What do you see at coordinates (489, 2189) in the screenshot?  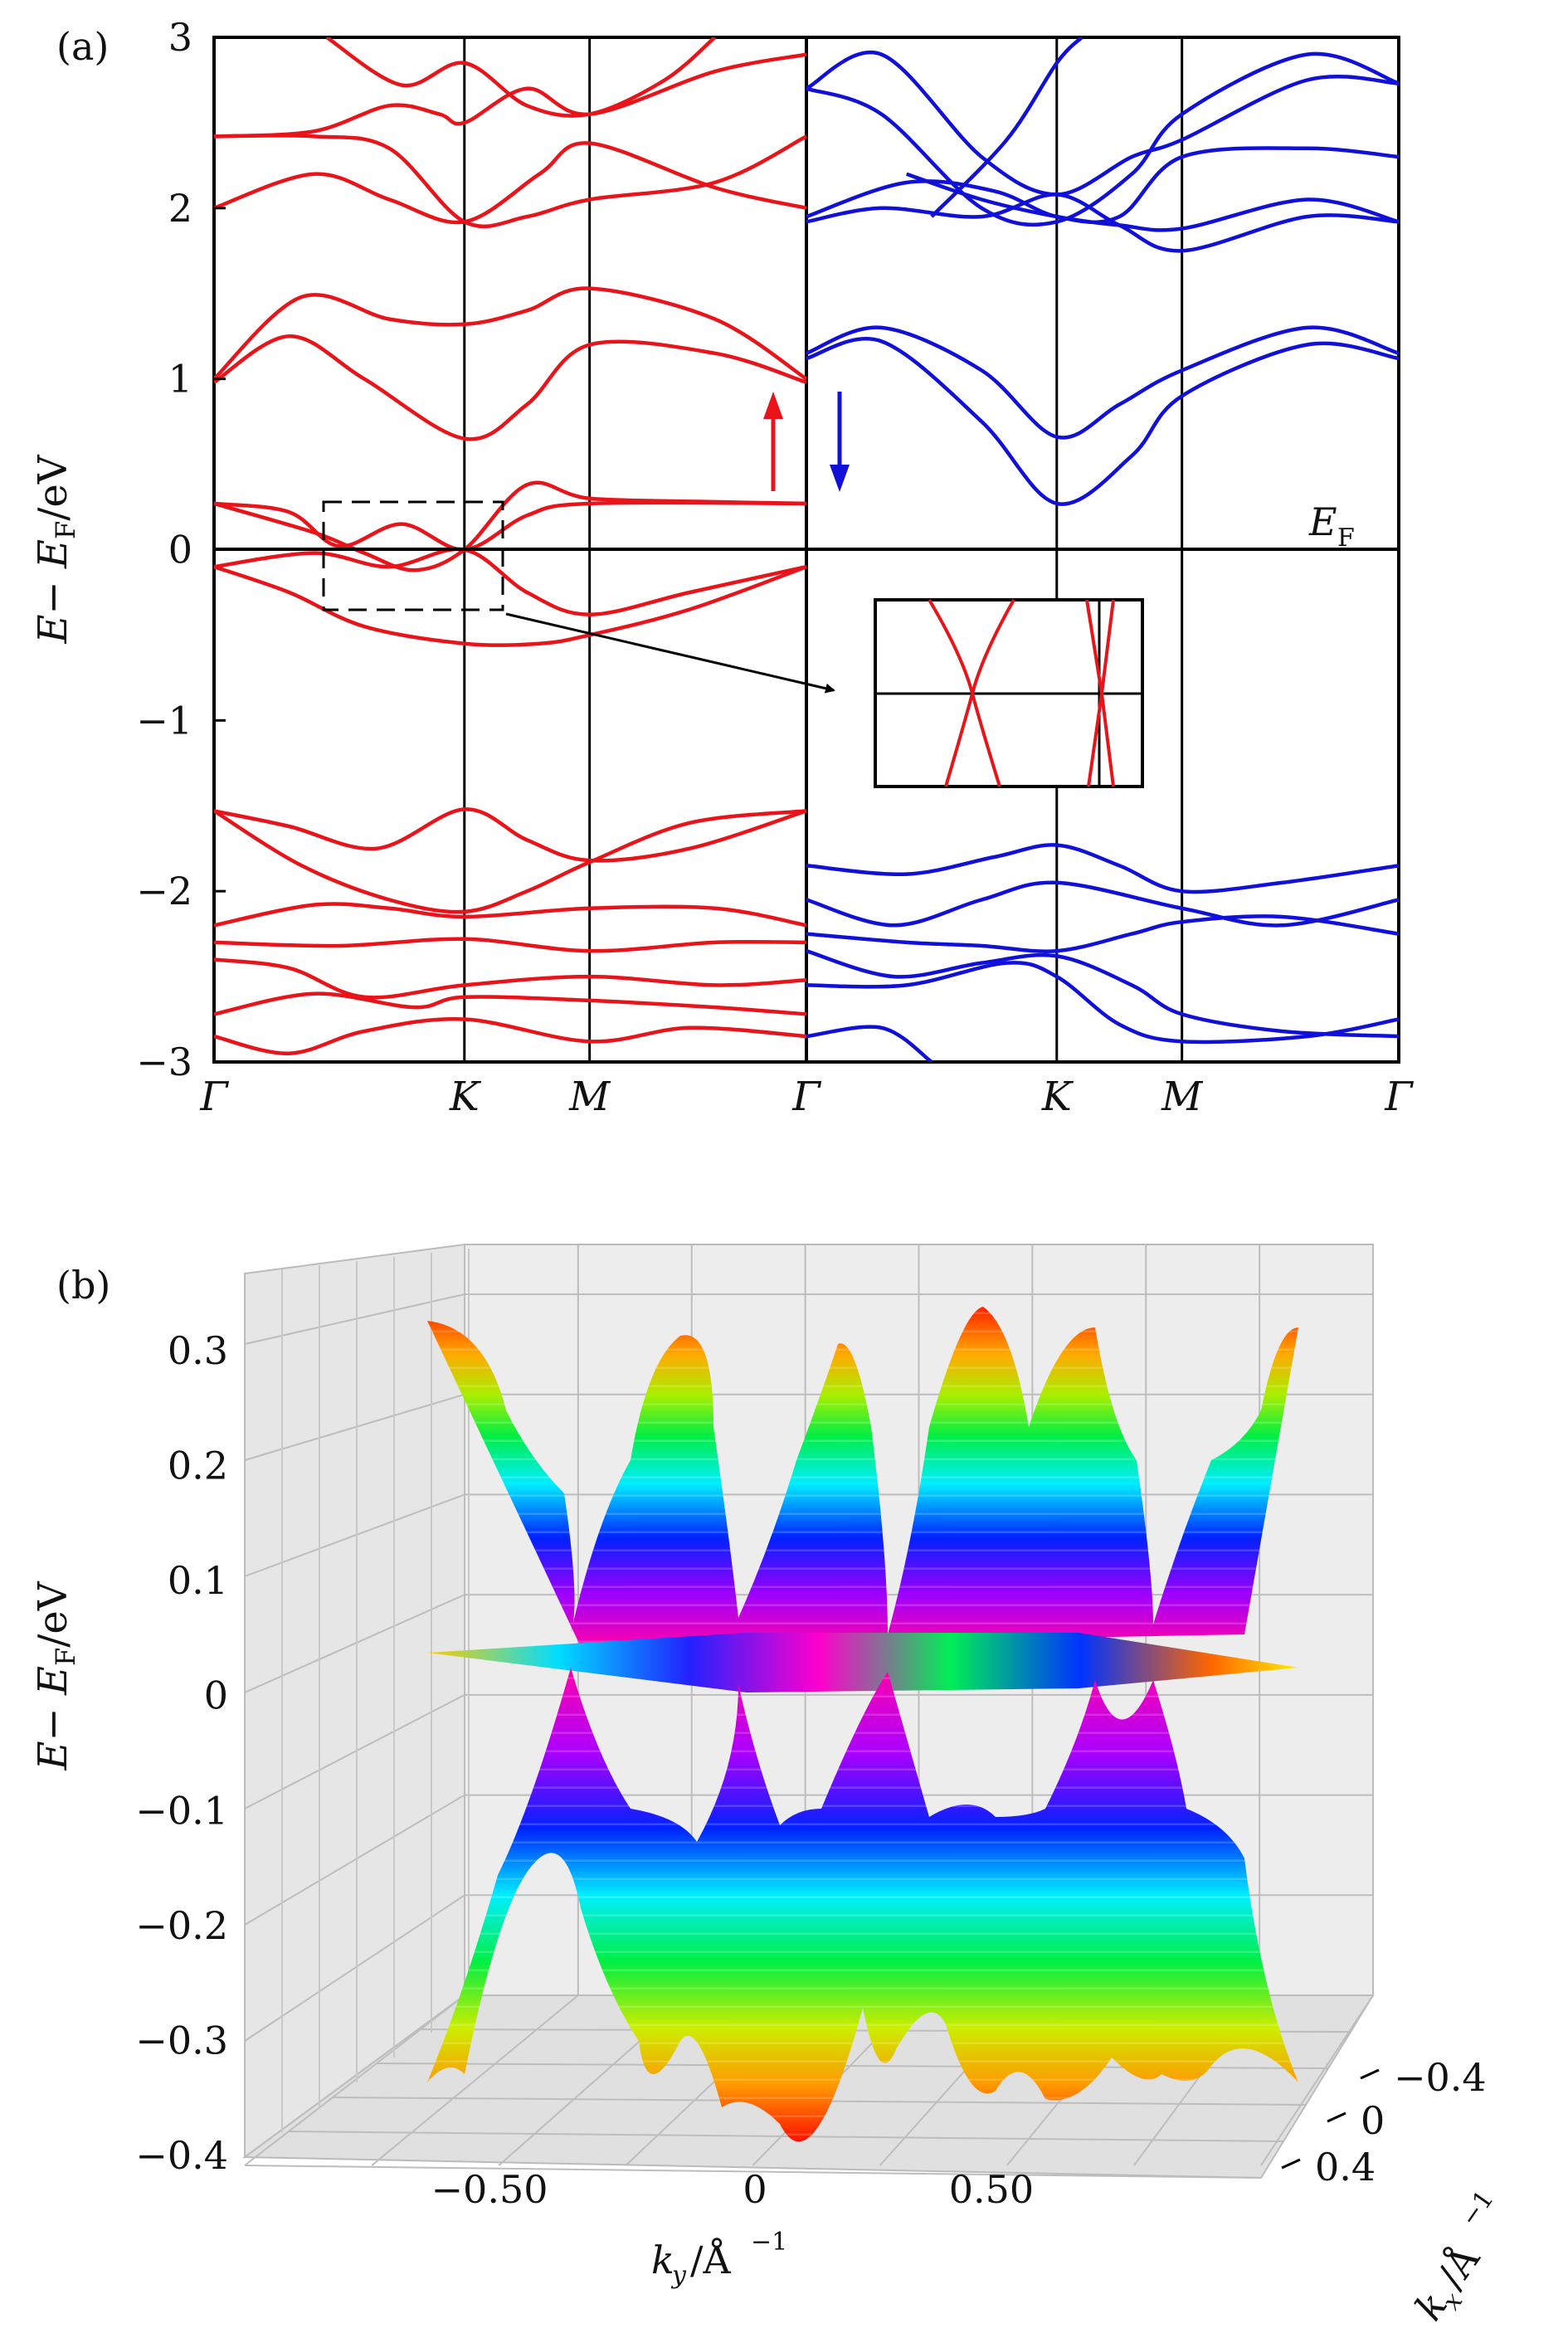 I see `ky-tick-0: −0.50` at bounding box center [489, 2189].